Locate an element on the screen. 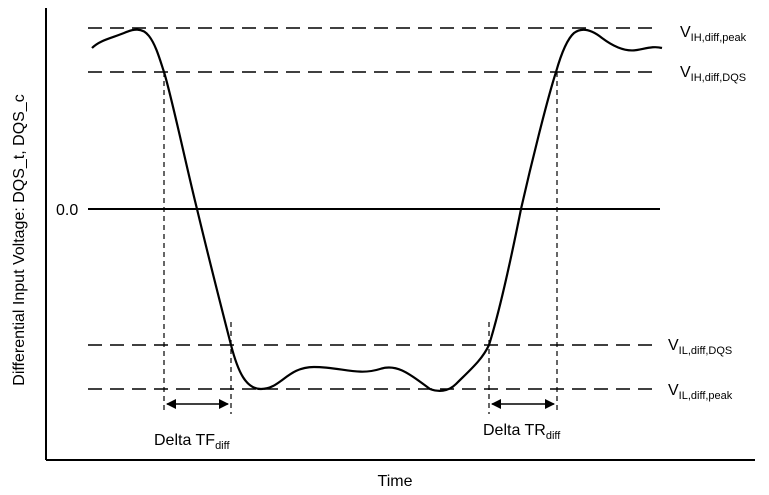 Image resolution: width=769 pixels, height=495 pixels. vih-peak-label-sub: IH,diff,peak is located at coordinates (719, 38).